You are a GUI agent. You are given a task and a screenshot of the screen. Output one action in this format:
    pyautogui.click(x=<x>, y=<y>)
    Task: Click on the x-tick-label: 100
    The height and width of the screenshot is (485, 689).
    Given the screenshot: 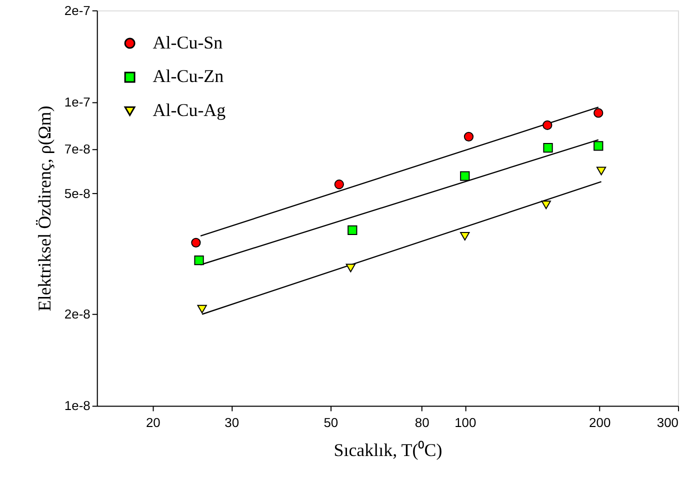 What is the action you would take?
    pyautogui.click(x=465, y=422)
    